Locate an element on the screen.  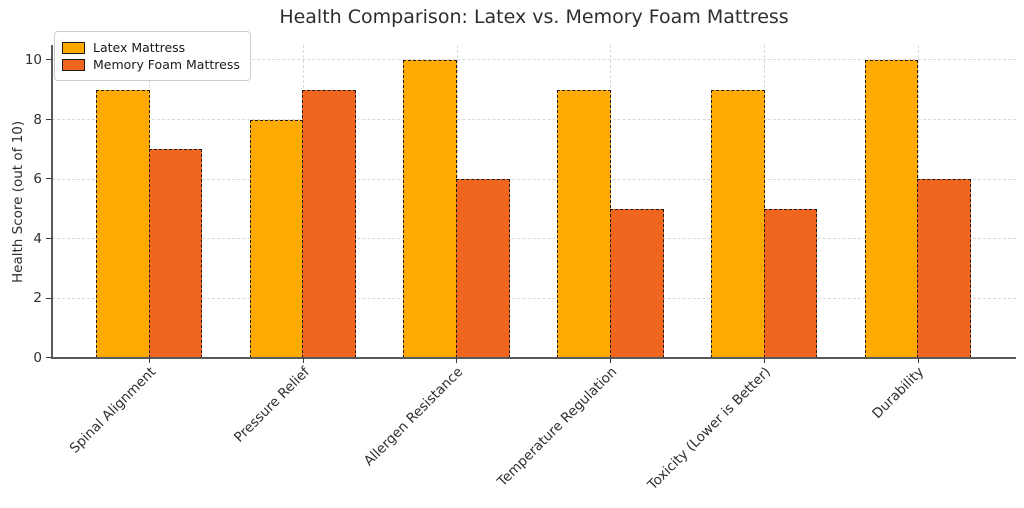
legend-item-latex: Latex Mattress is located at coordinates (151, 47).